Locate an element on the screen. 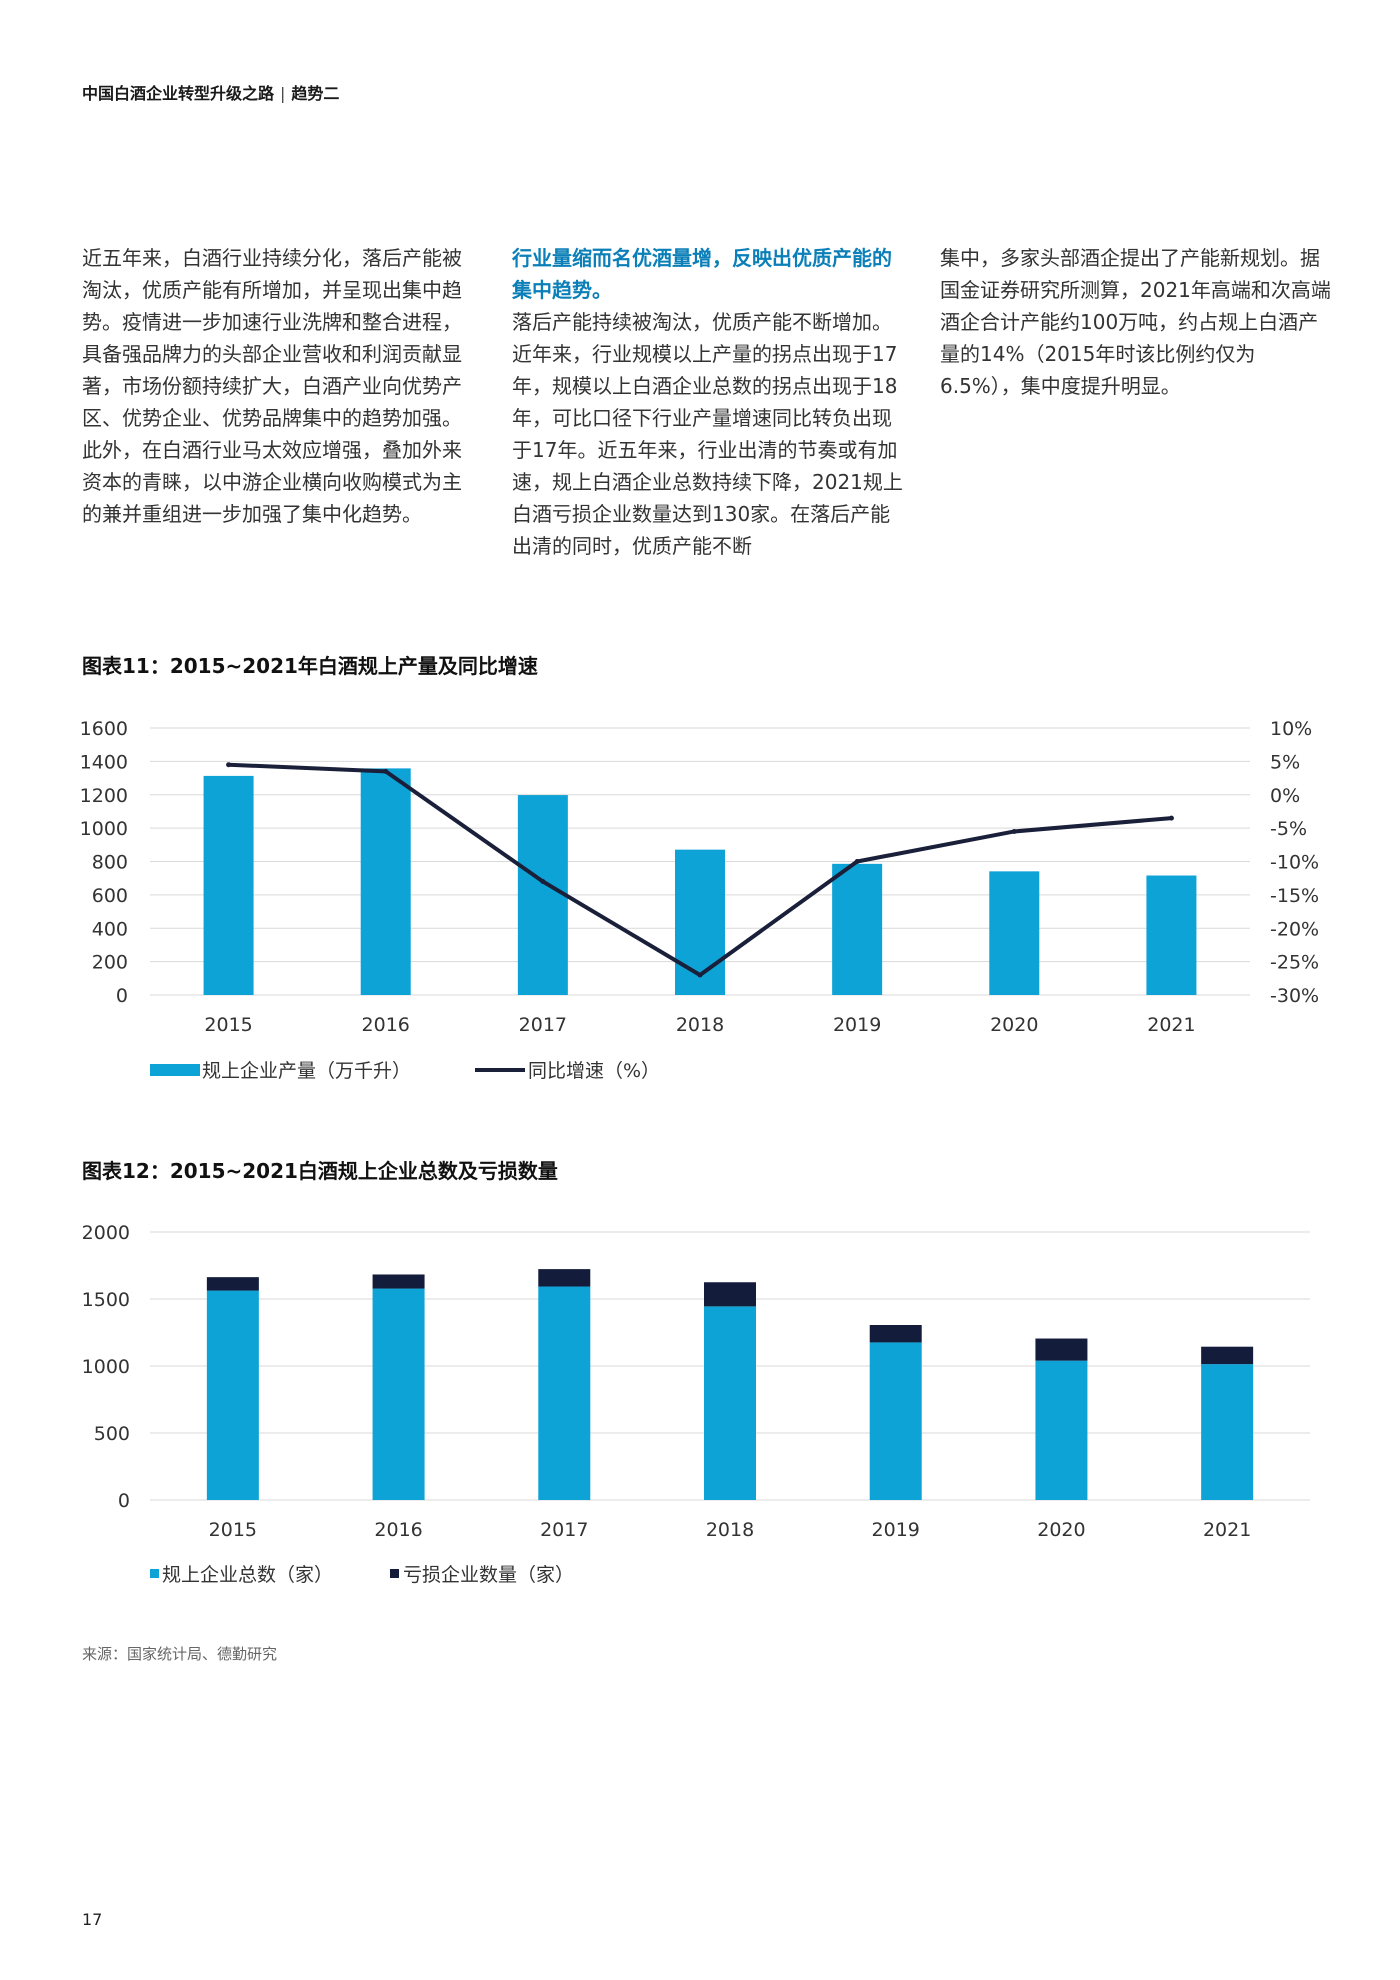 The image size is (1400, 1980). header-title: 中国白酒企业转型升级之路 is located at coordinates (178, 93).